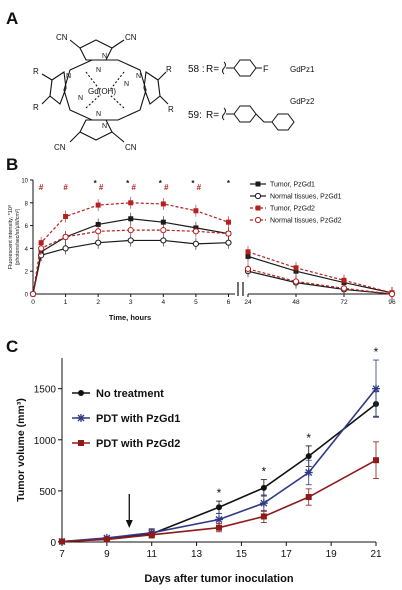 This screenshot has height=590, width=402. Describe the element at coordinates (332, 554) in the screenshot. I see `x-tick-label: 19` at that location.